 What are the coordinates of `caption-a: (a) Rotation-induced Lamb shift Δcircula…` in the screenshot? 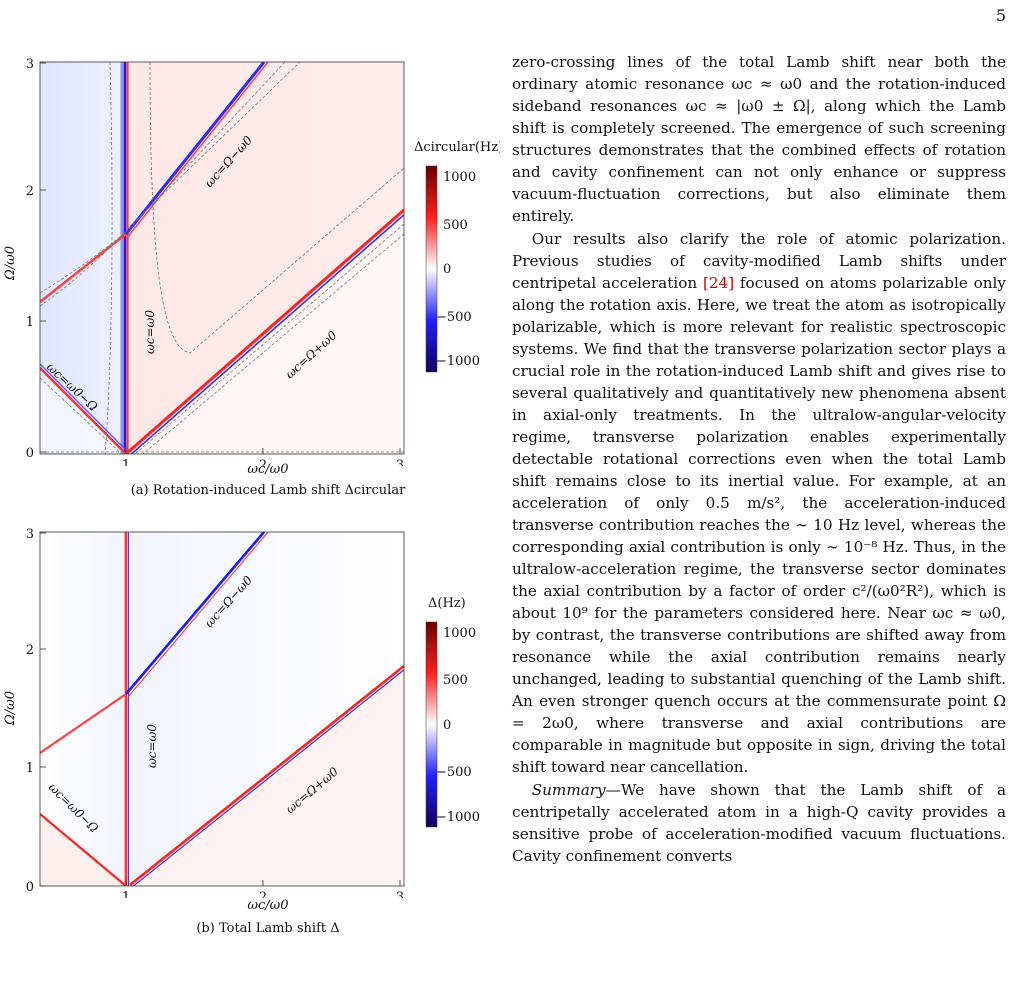 It's located at (268, 490).